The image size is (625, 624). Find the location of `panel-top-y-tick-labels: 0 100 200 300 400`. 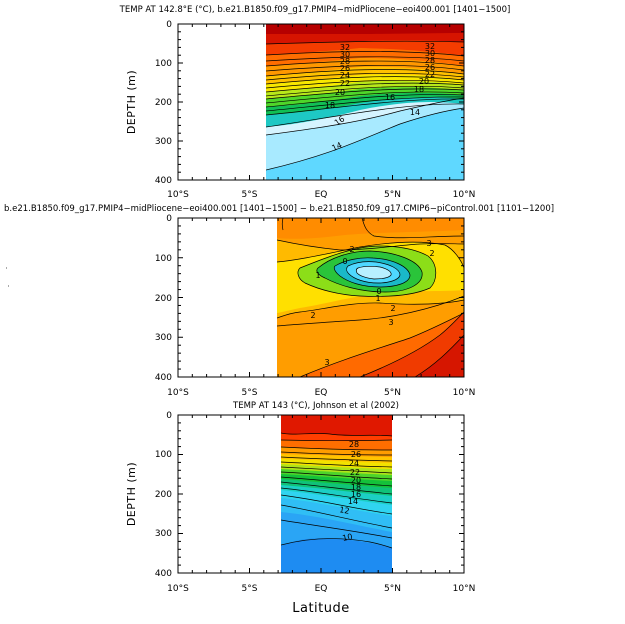

panel-top-y-tick-labels: 0 100 200 300 400 is located at coordinates (163, 103).